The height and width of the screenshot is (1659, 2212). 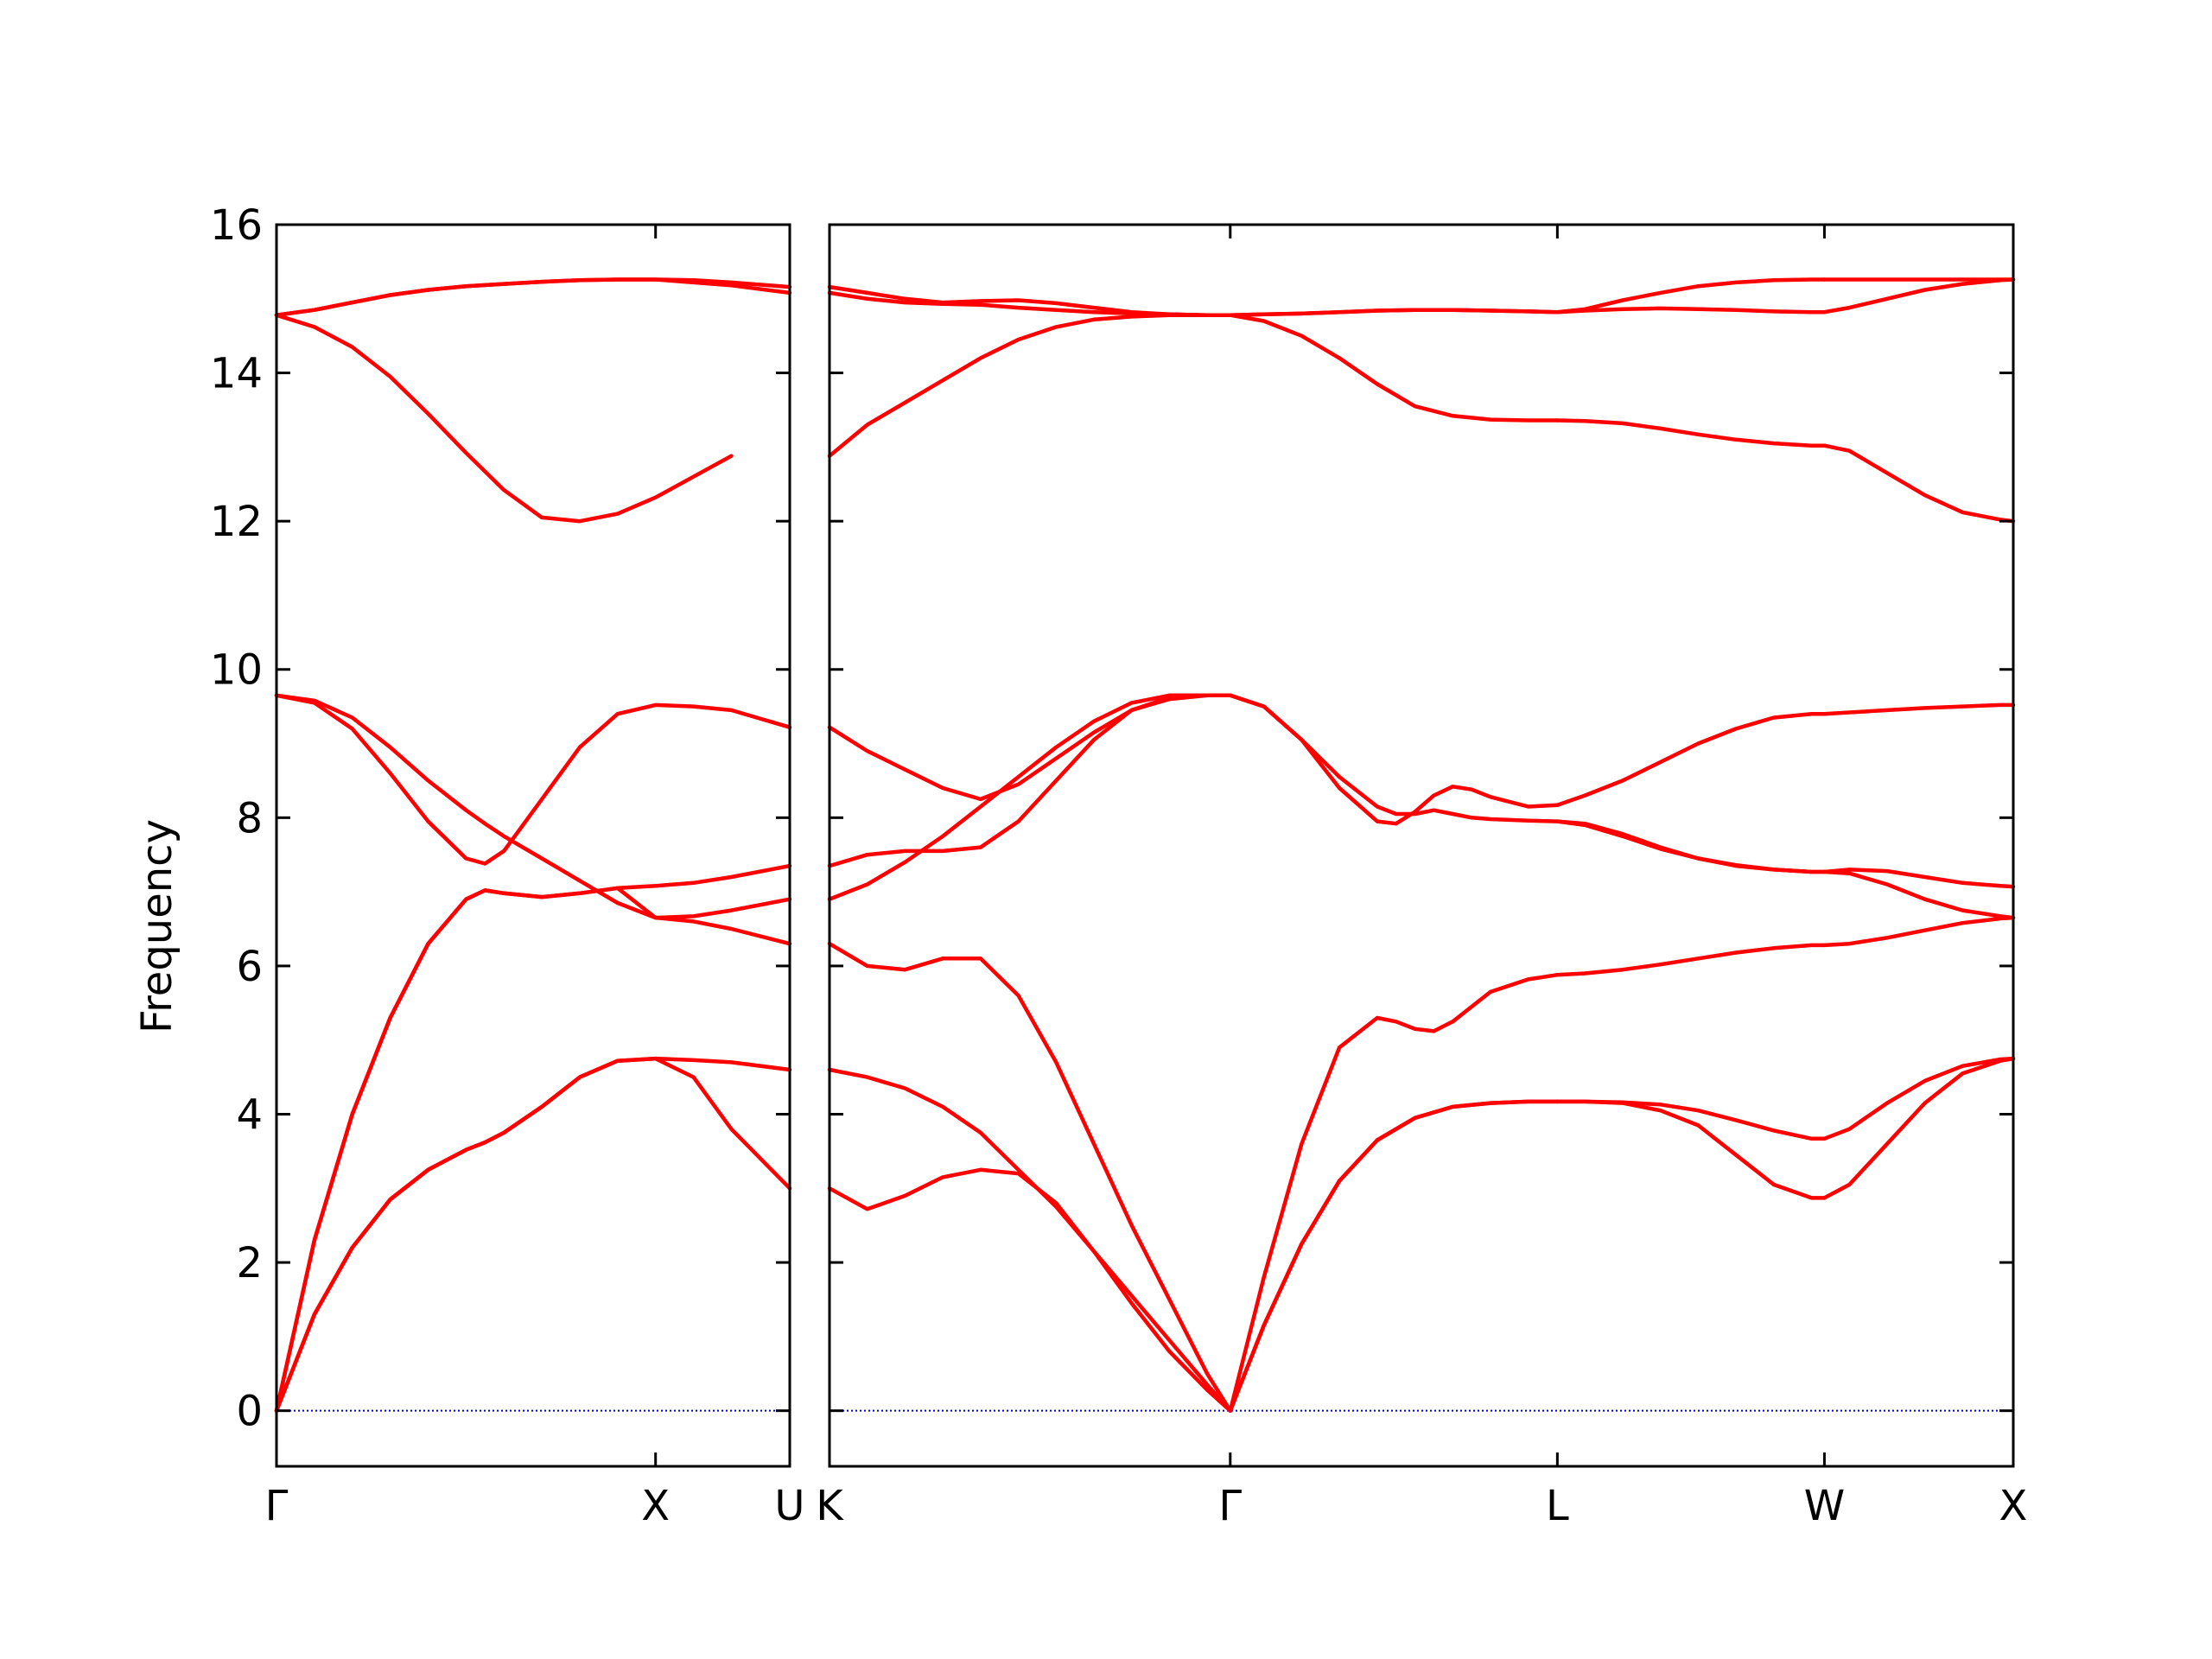 What do you see at coordinates (249, 967) in the screenshot?
I see `y-tick-label: 6` at bounding box center [249, 967].